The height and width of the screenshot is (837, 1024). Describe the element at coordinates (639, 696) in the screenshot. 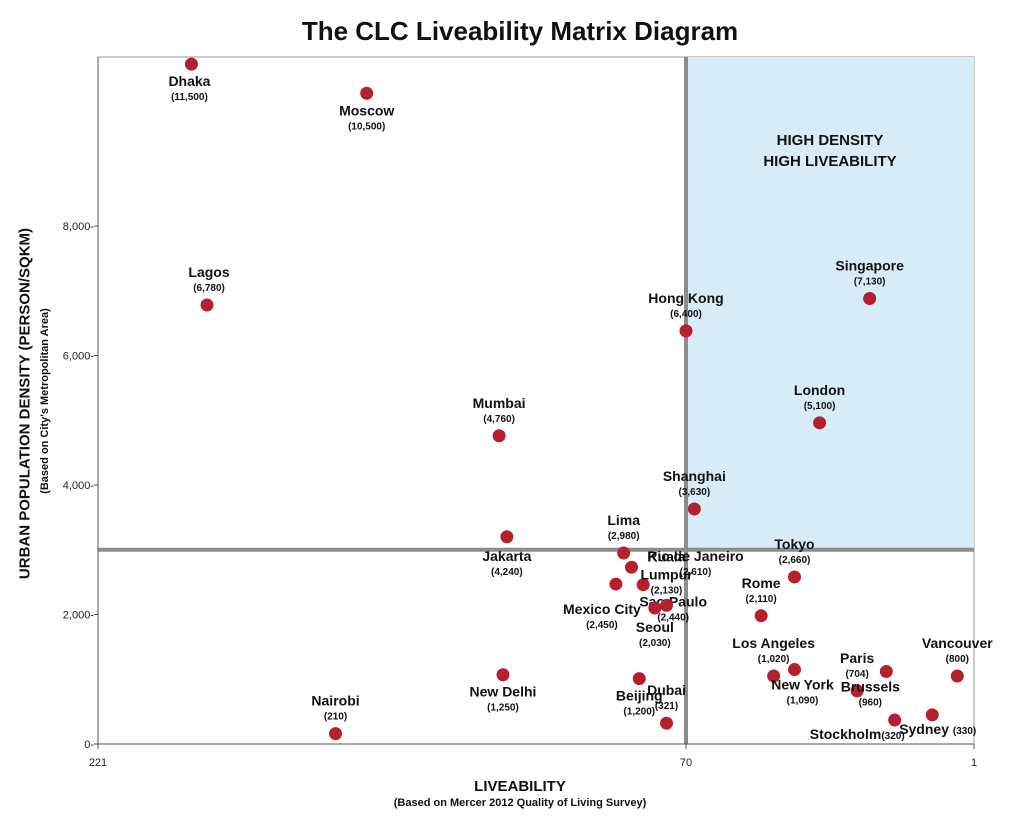

I see `city-label-beijing: Beijing` at that location.